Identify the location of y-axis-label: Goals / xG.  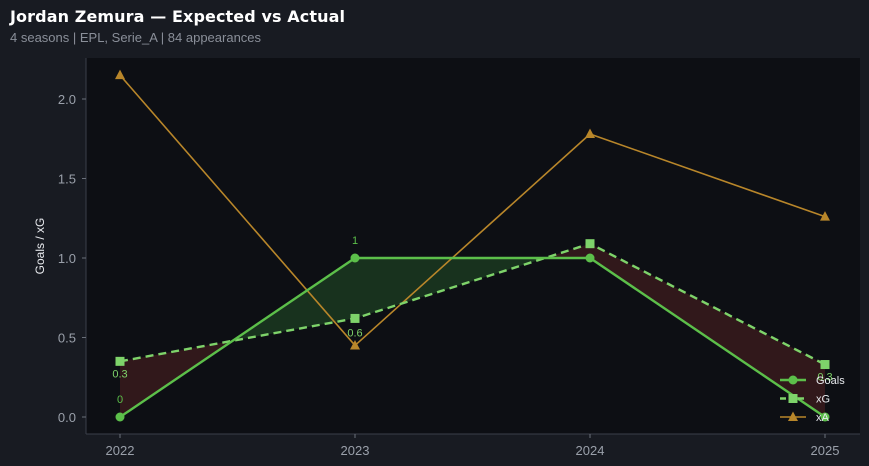
(40, 246).